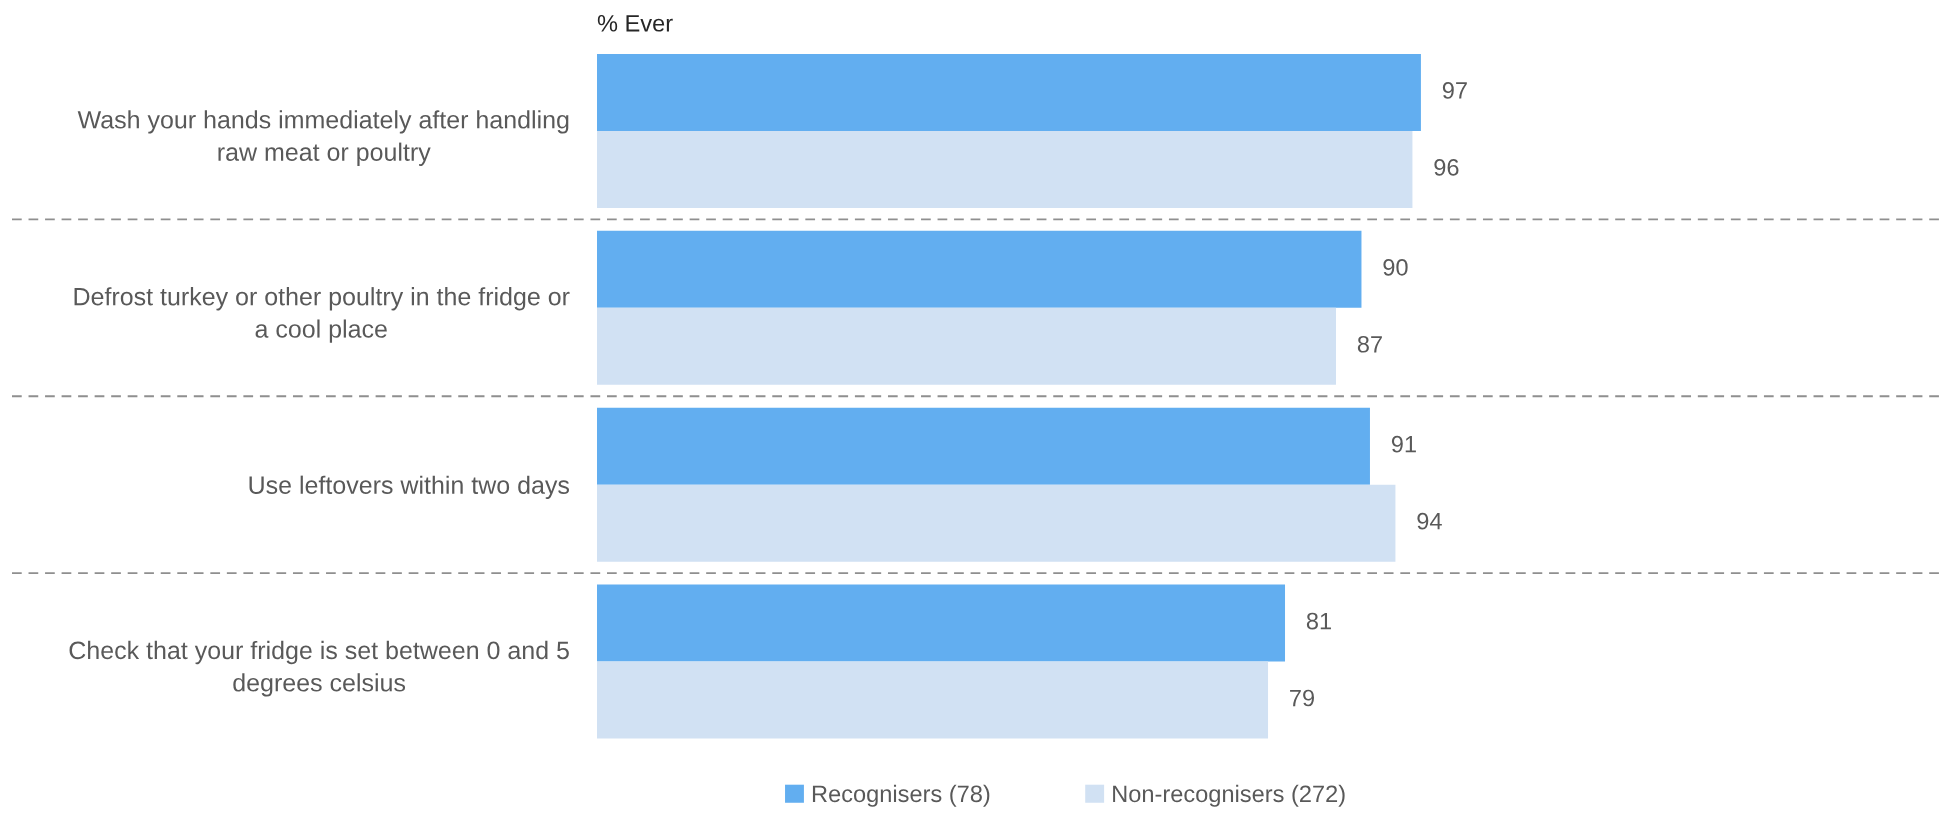  Describe the element at coordinates (635, 23) in the screenshot. I see `chart-title: % Ever` at that location.